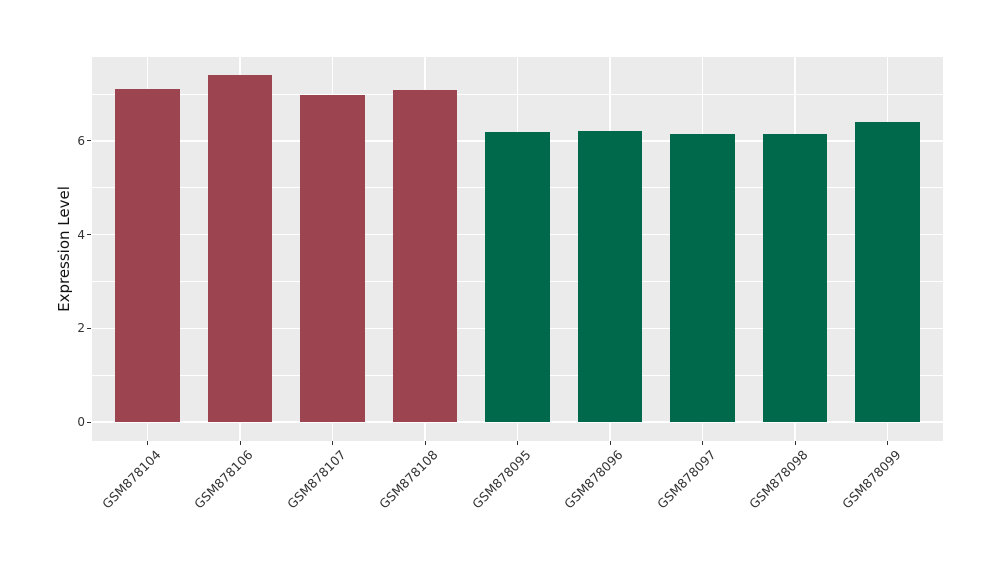 The image size is (1000, 580). Describe the element at coordinates (316, 479) in the screenshot. I see `x-tick-label: GSM878107` at that location.